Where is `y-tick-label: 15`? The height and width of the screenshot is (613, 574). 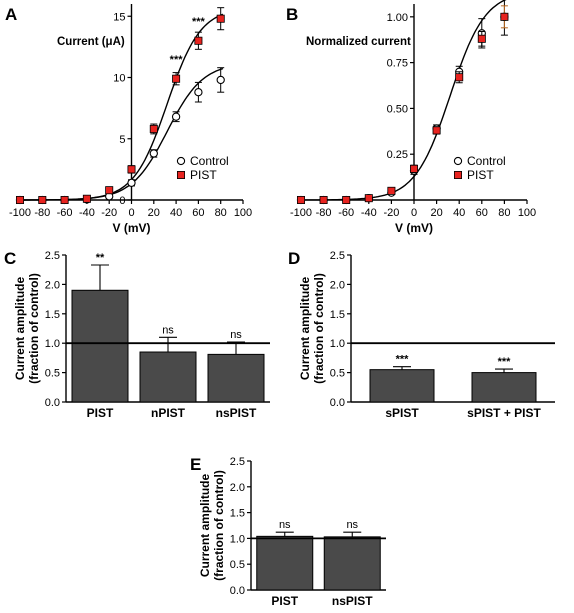 y-tick-label: 15 is located at coordinates (119, 17).